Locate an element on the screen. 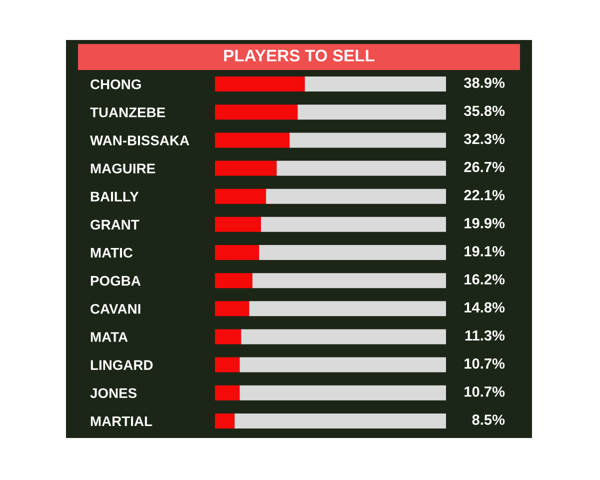 This screenshot has height=480, width=600. y-tick-label: POGBA is located at coordinates (115, 281).